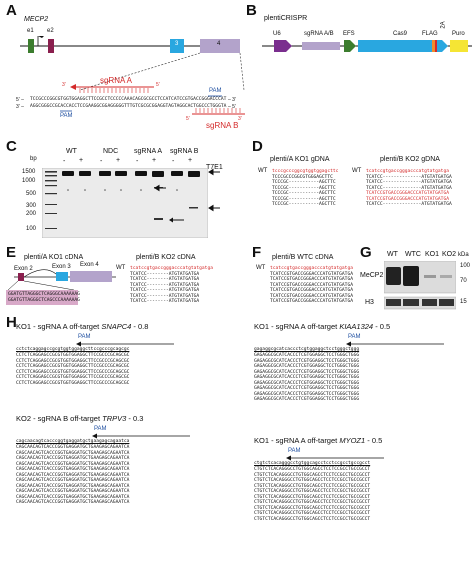 The height and width of the screenshot is (564, 474). I want to click on lane-sign-6: +, so click(154, 160).